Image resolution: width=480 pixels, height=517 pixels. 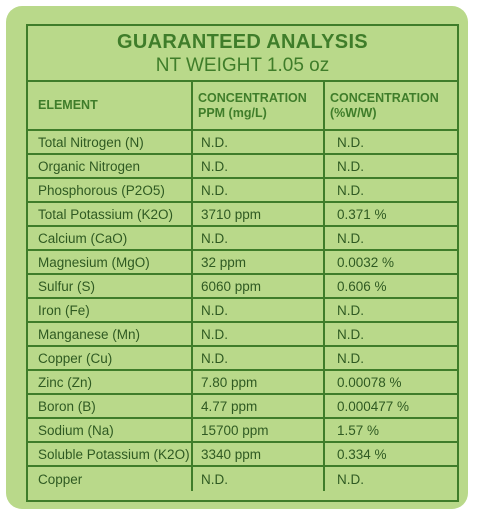 I want to click on ppm-cell-container: 4.77 ppm, so click(x=259, y=406).